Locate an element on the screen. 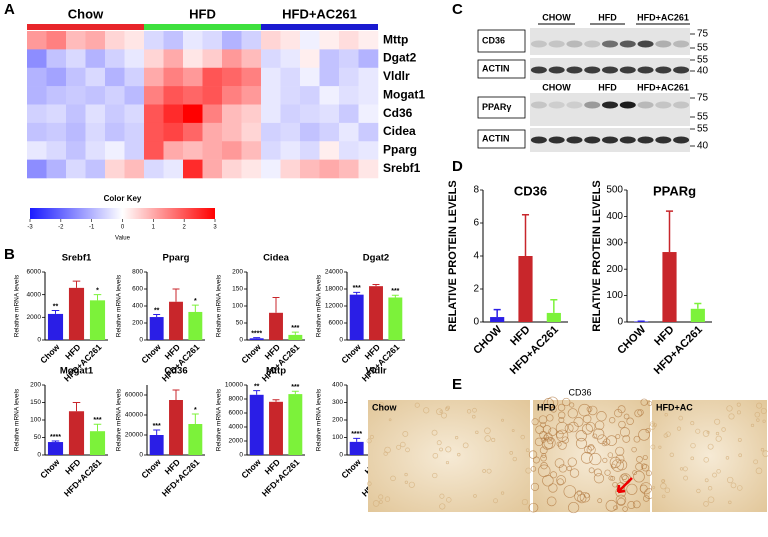 The height and width of the screenshot is (537, 768). y-tick-label: 300 is located at coordinates (337, 402).